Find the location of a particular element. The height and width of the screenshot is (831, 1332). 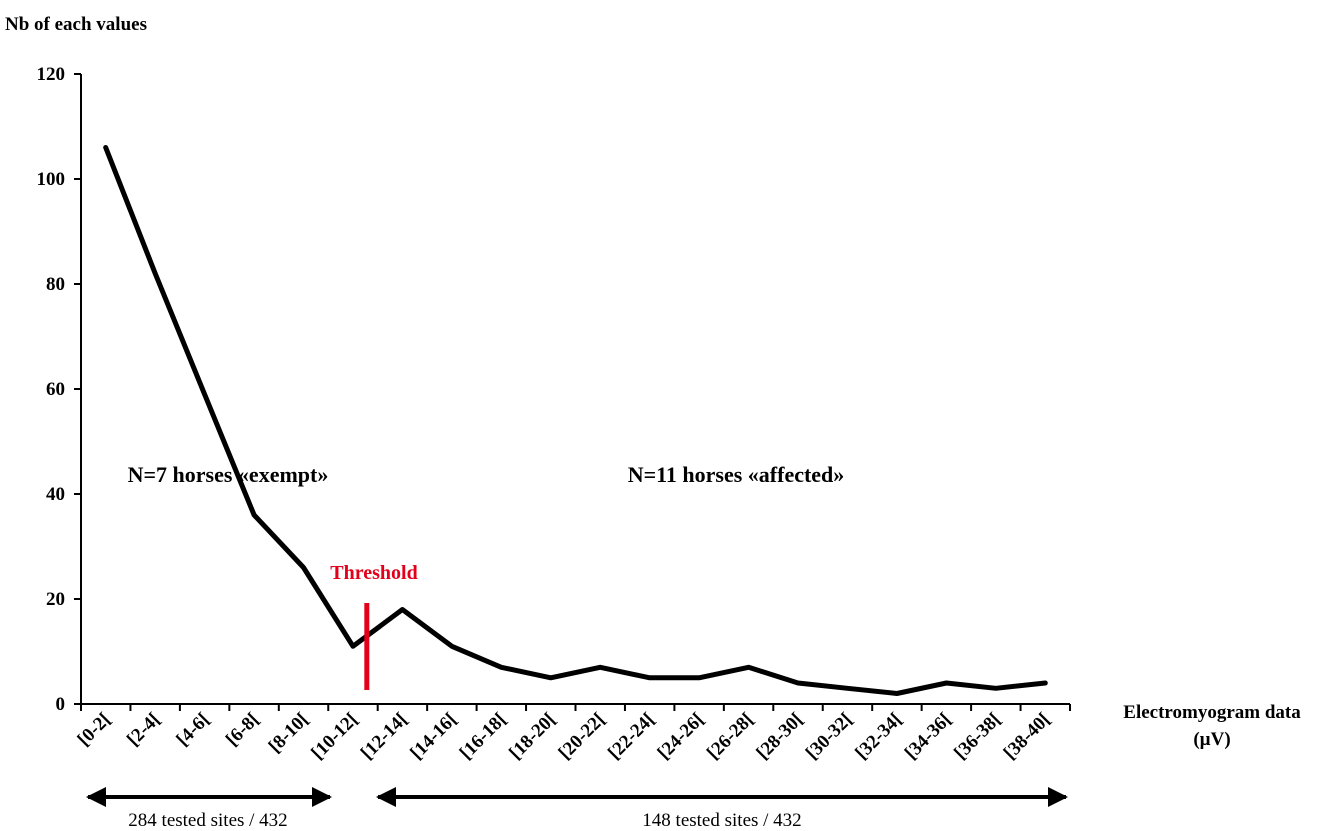

x-tick-label: [22-24[ is located at coordinates (631, 736).